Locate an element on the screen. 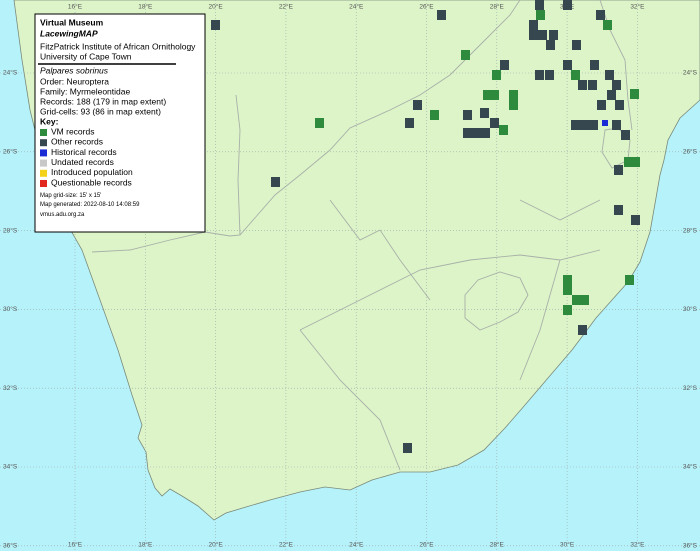  university: University of Cape Town is located at coordinates (86, 56).